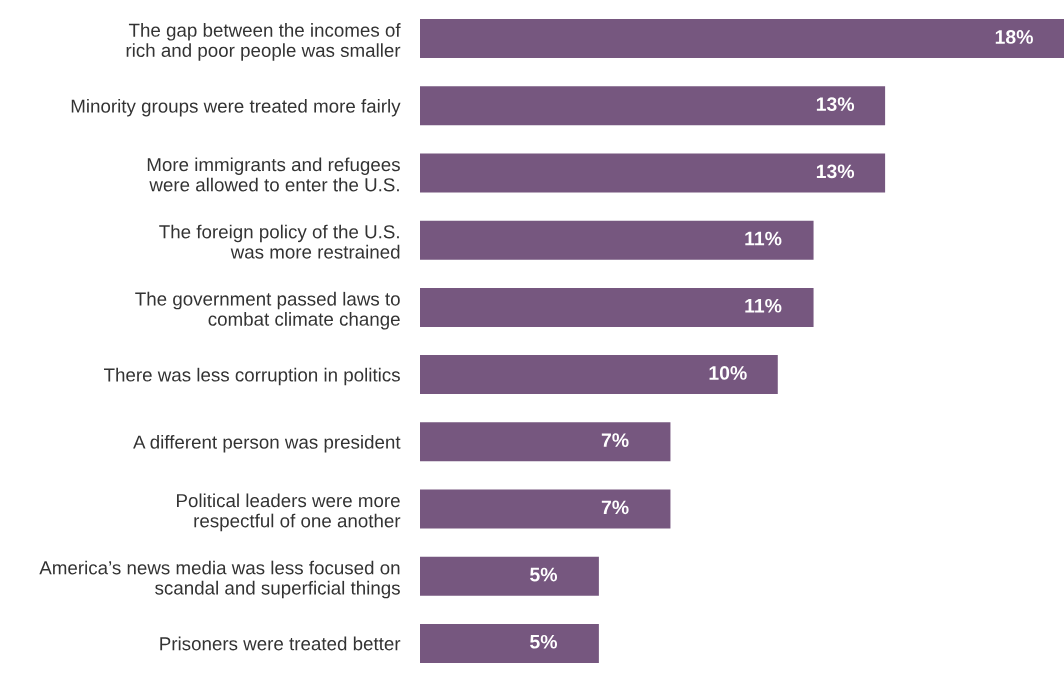  Describe the element at coordinates (267, 310) in the screenshot. I see `y-tick-label: The government passed laws to combat climate change` at that location.